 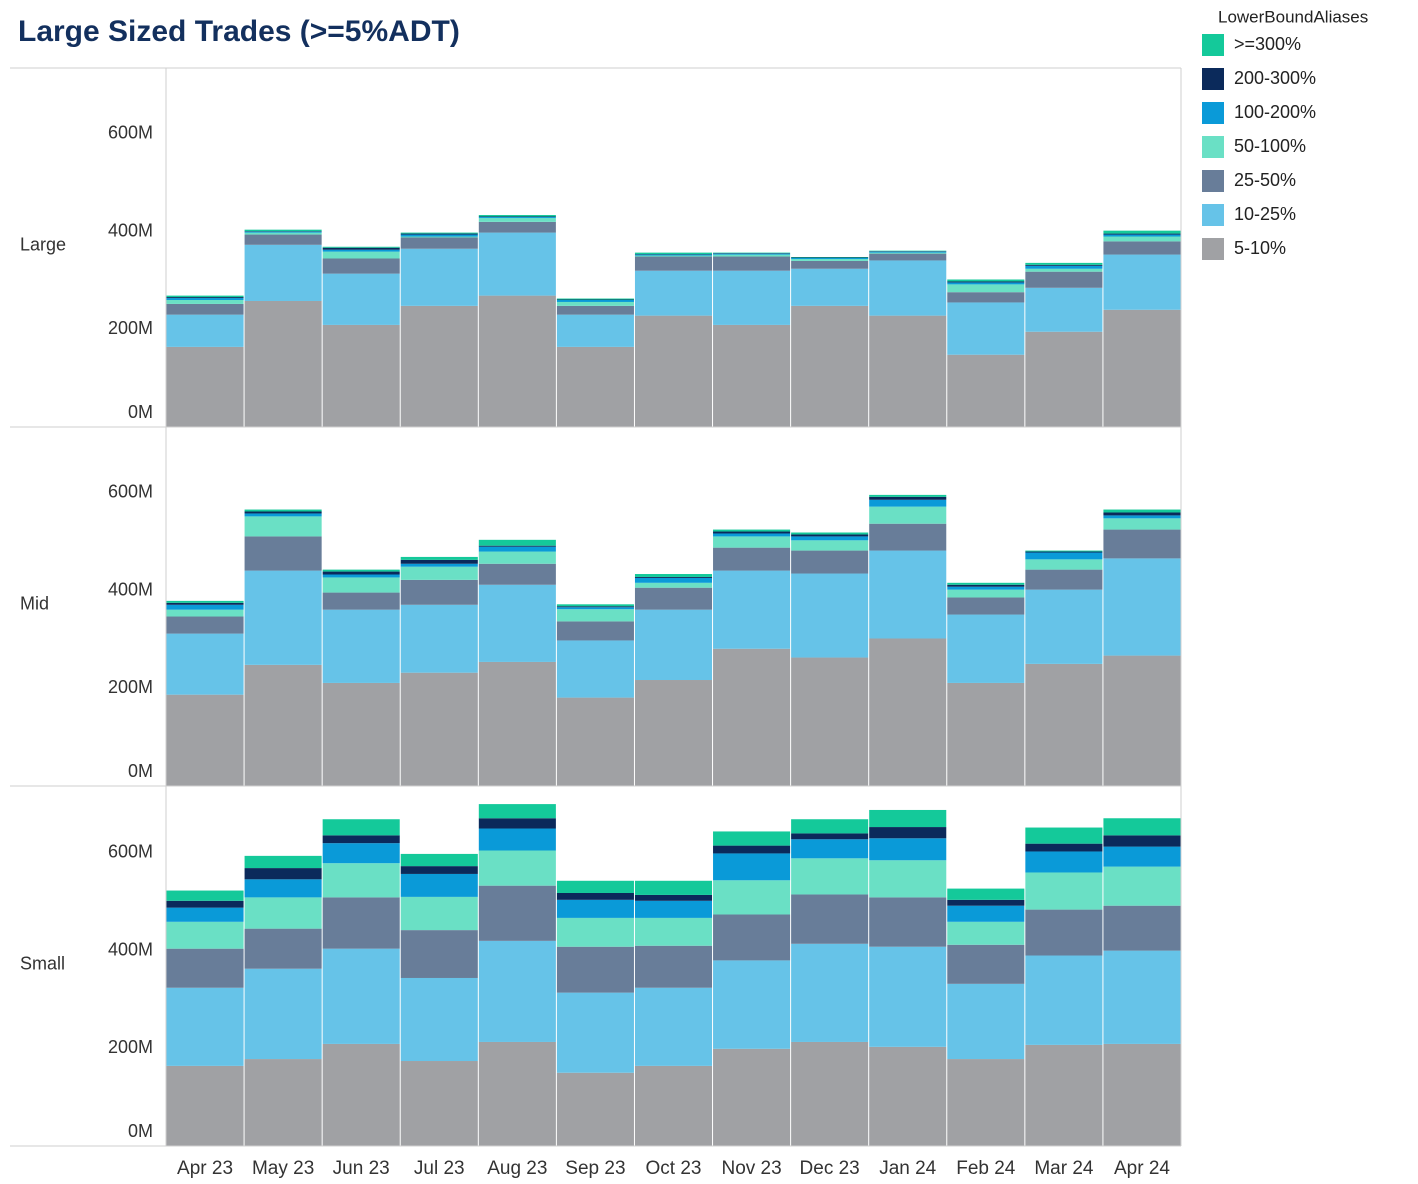 What do you see at coordinates (1142, 1168) in the screenshot?
I see `x-tick-label: Apr 24` at bounding box center [1142, 1168].